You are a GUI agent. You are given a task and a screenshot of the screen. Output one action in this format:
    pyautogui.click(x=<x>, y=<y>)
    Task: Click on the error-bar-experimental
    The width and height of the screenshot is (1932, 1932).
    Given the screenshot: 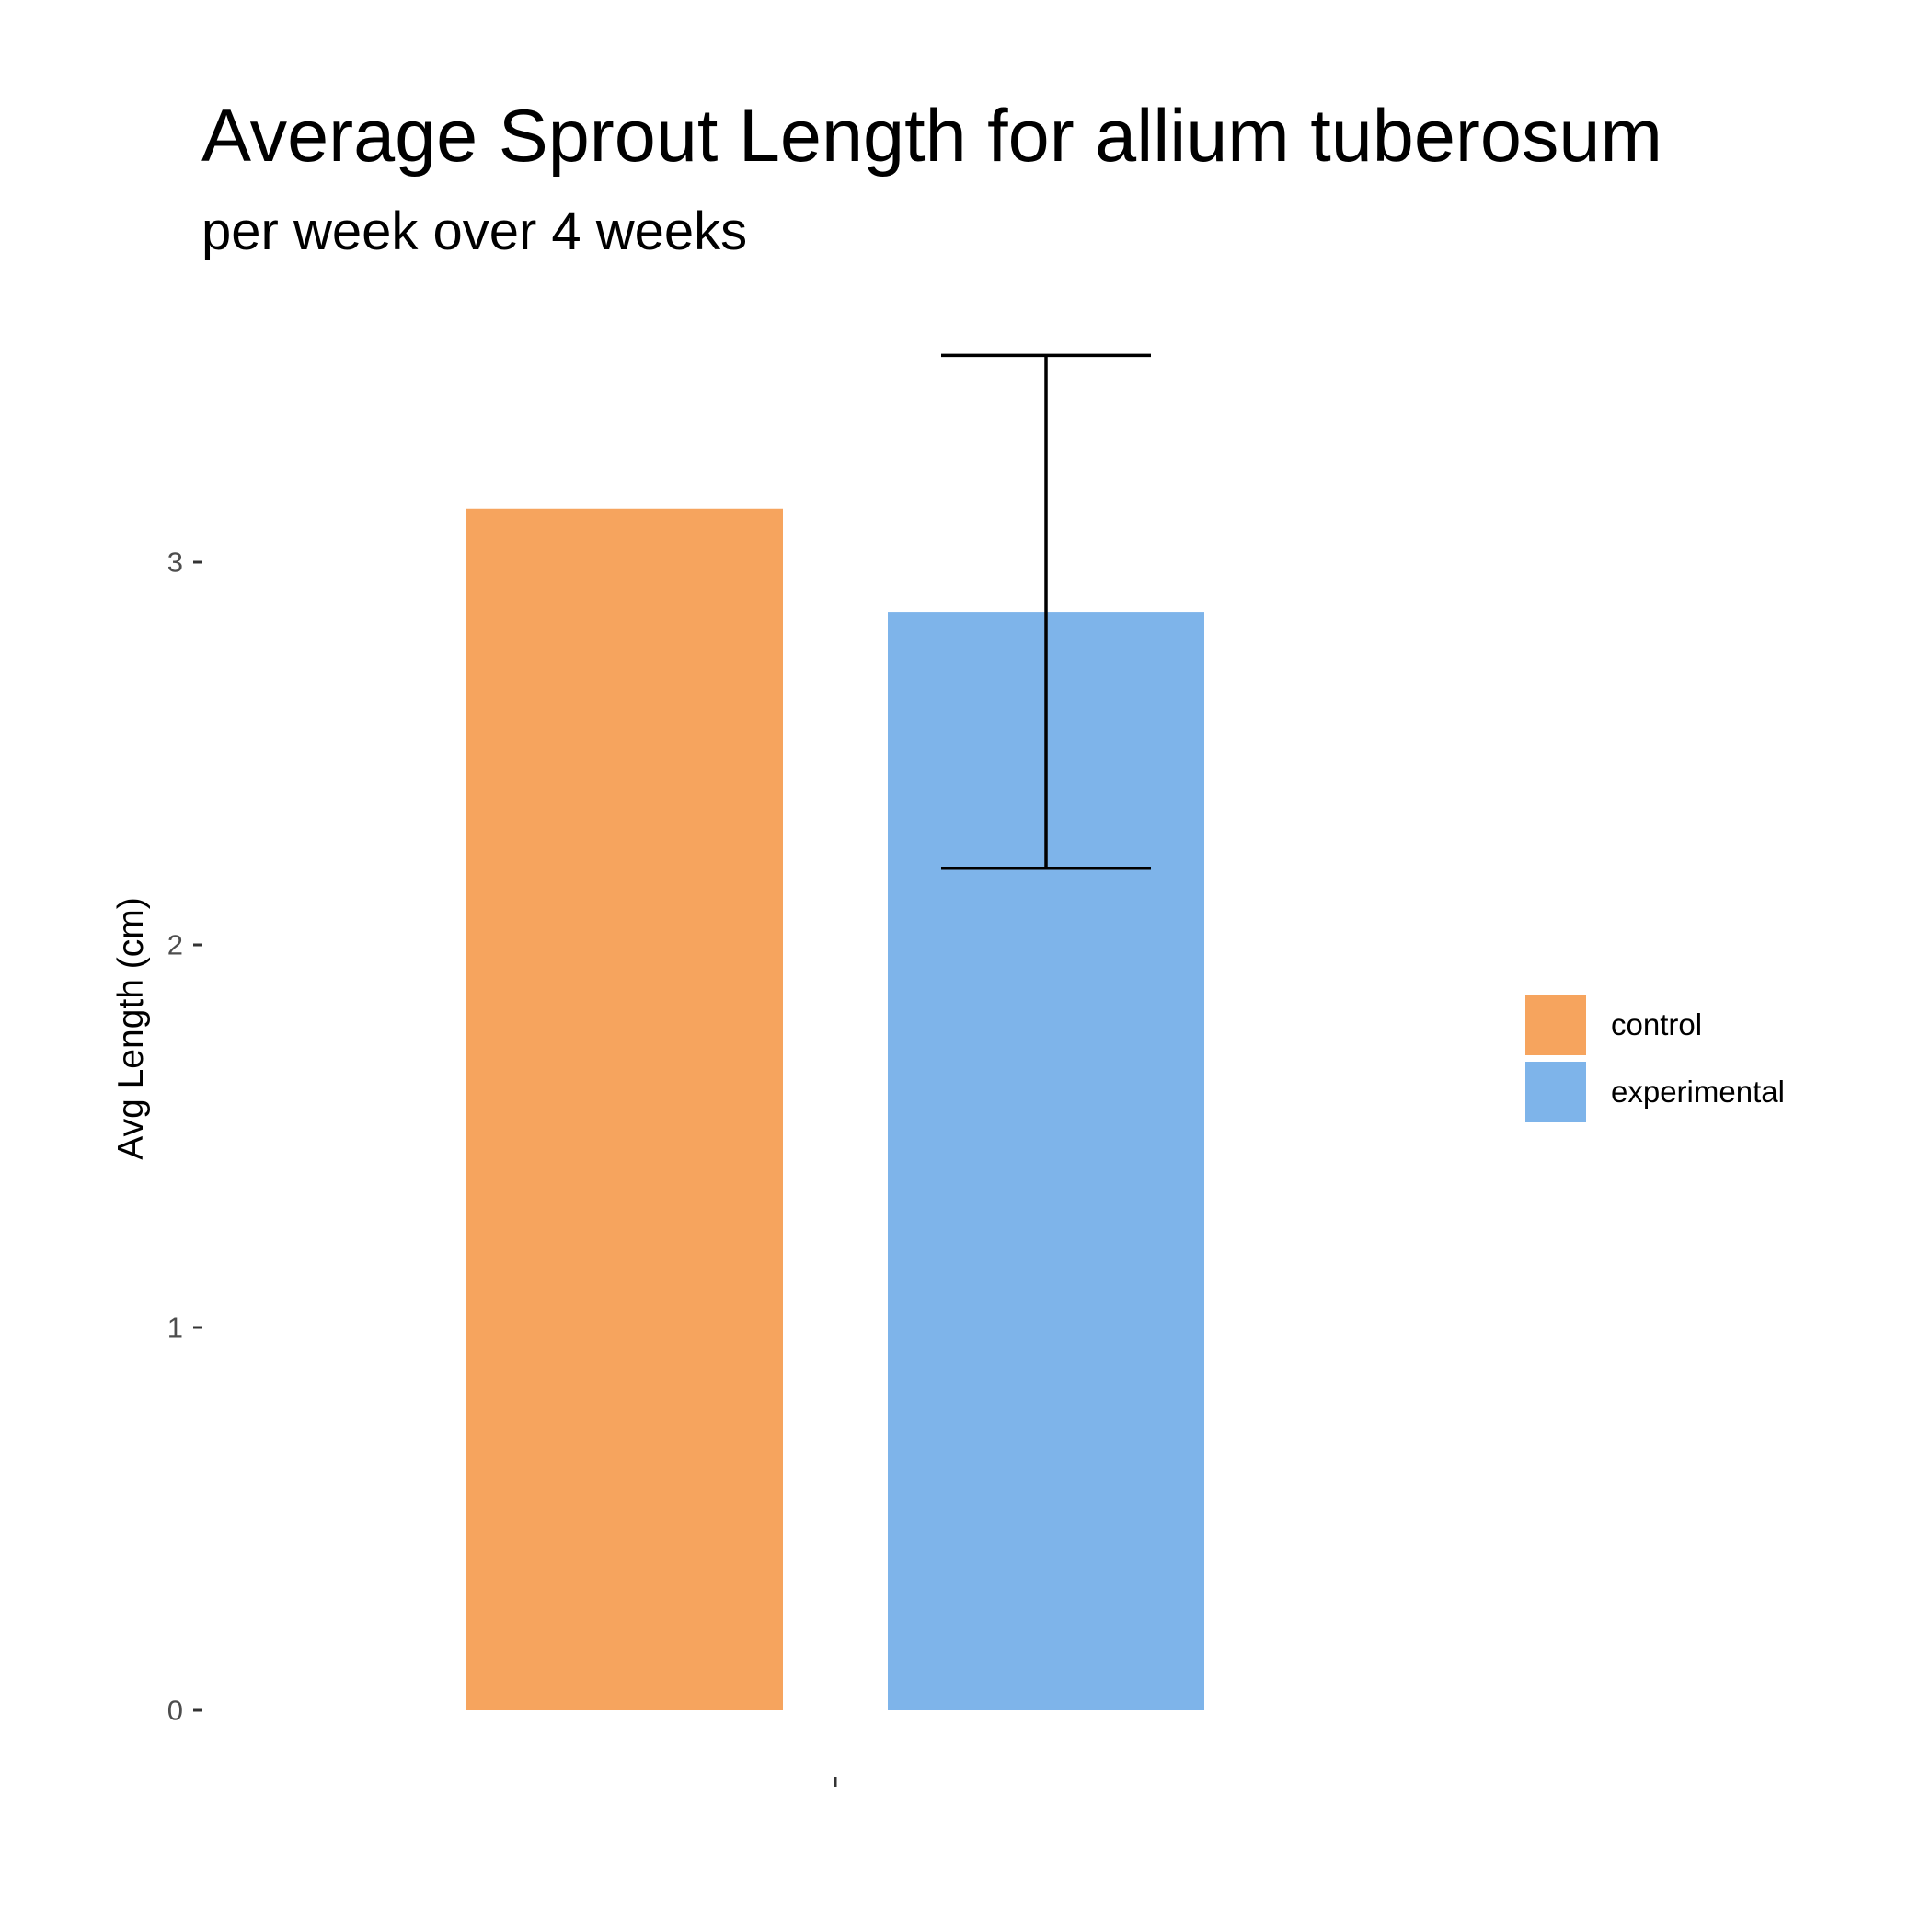 What is the action you would take?
    pyautogui.click(x=1046, y=611)
    